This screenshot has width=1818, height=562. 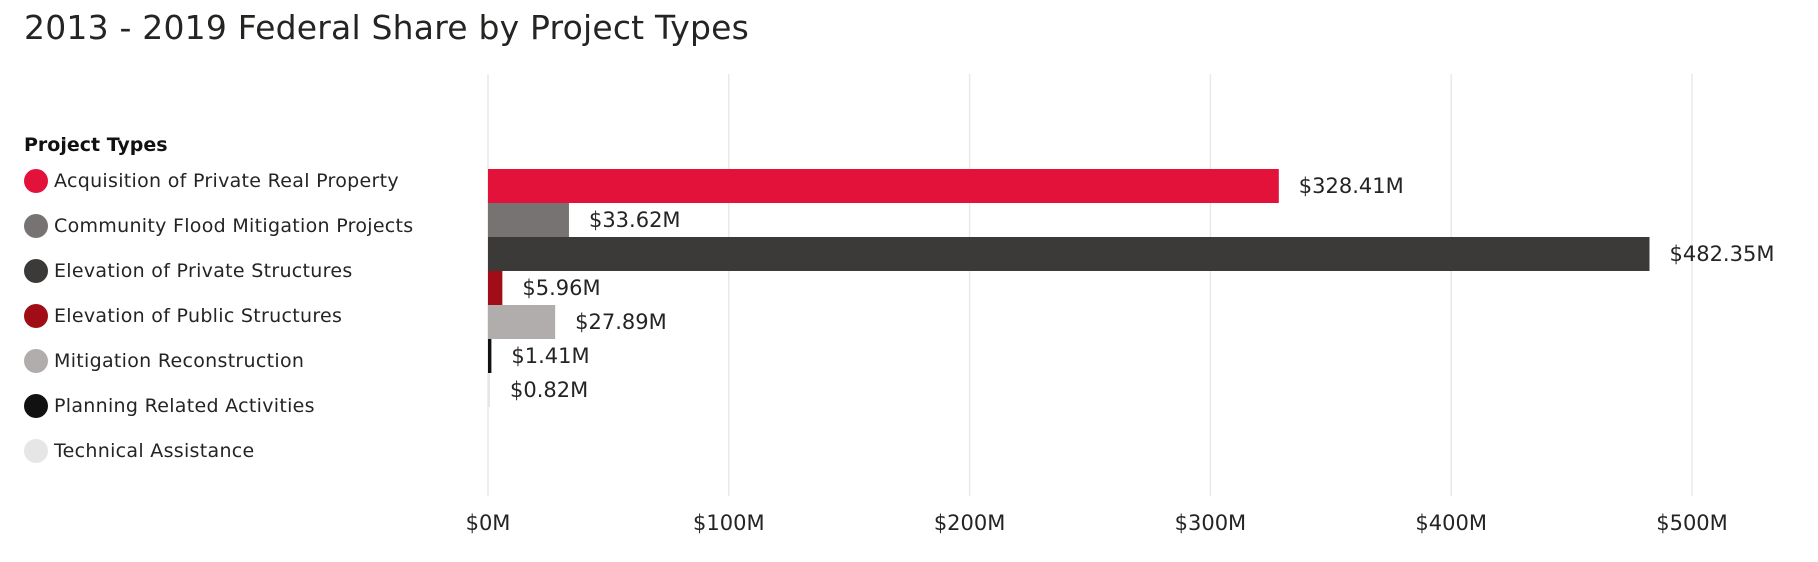 What do you see at coordinates (1211, 523) in the screenshot?
I see `x-tick-label: $300M` at bounding box center [1211, 523].